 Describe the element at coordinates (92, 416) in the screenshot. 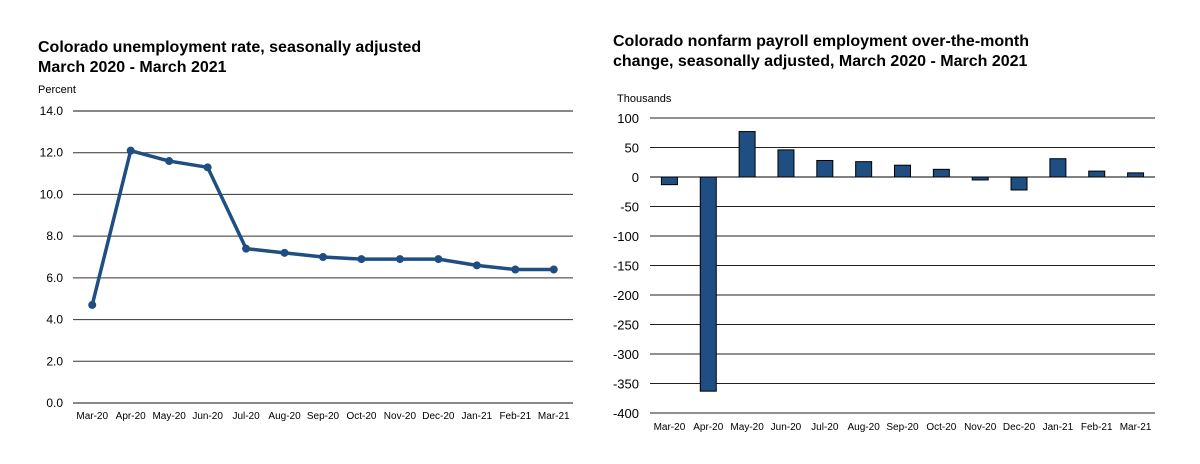

I see `left-x-tick-label: Mar-20` at that location.